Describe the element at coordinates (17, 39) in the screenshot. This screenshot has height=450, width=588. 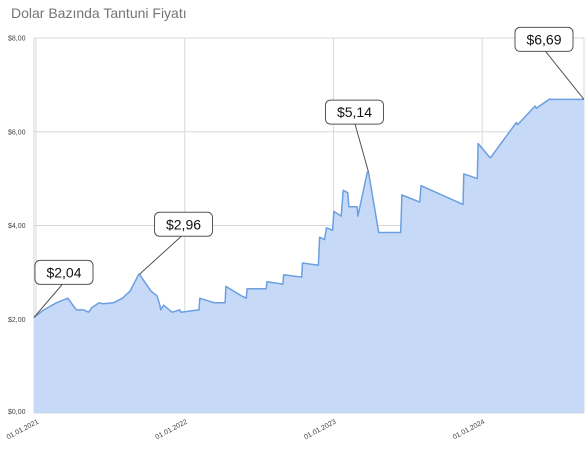
I see `y-tick-label: $8,00` at that location.